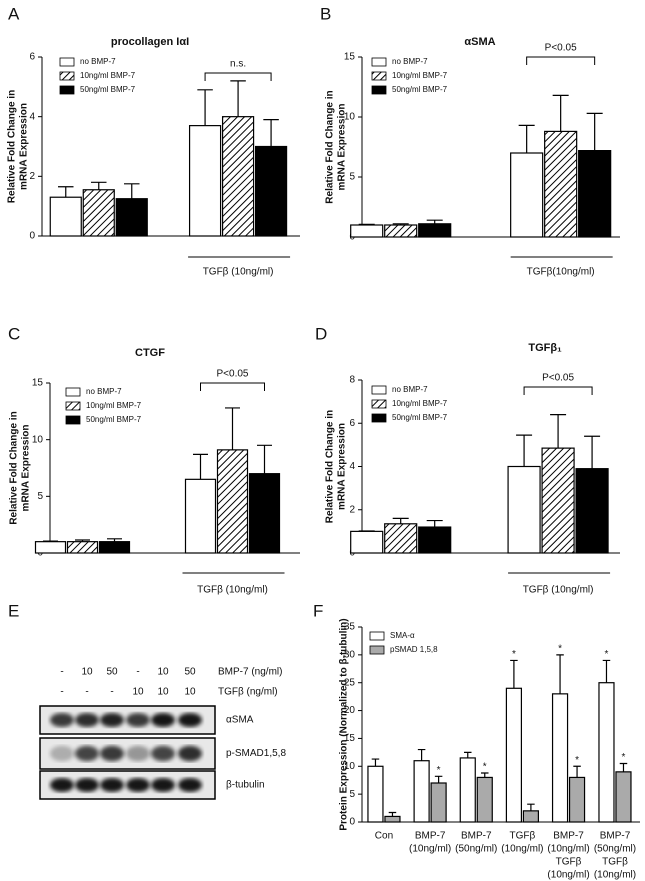 This screenshot has width=645, height=881. What do you see at coordinates (256, 753) in the screenshot?
I see `band-label: p-SMAD1,5,8` at bounding box center [256, 753].